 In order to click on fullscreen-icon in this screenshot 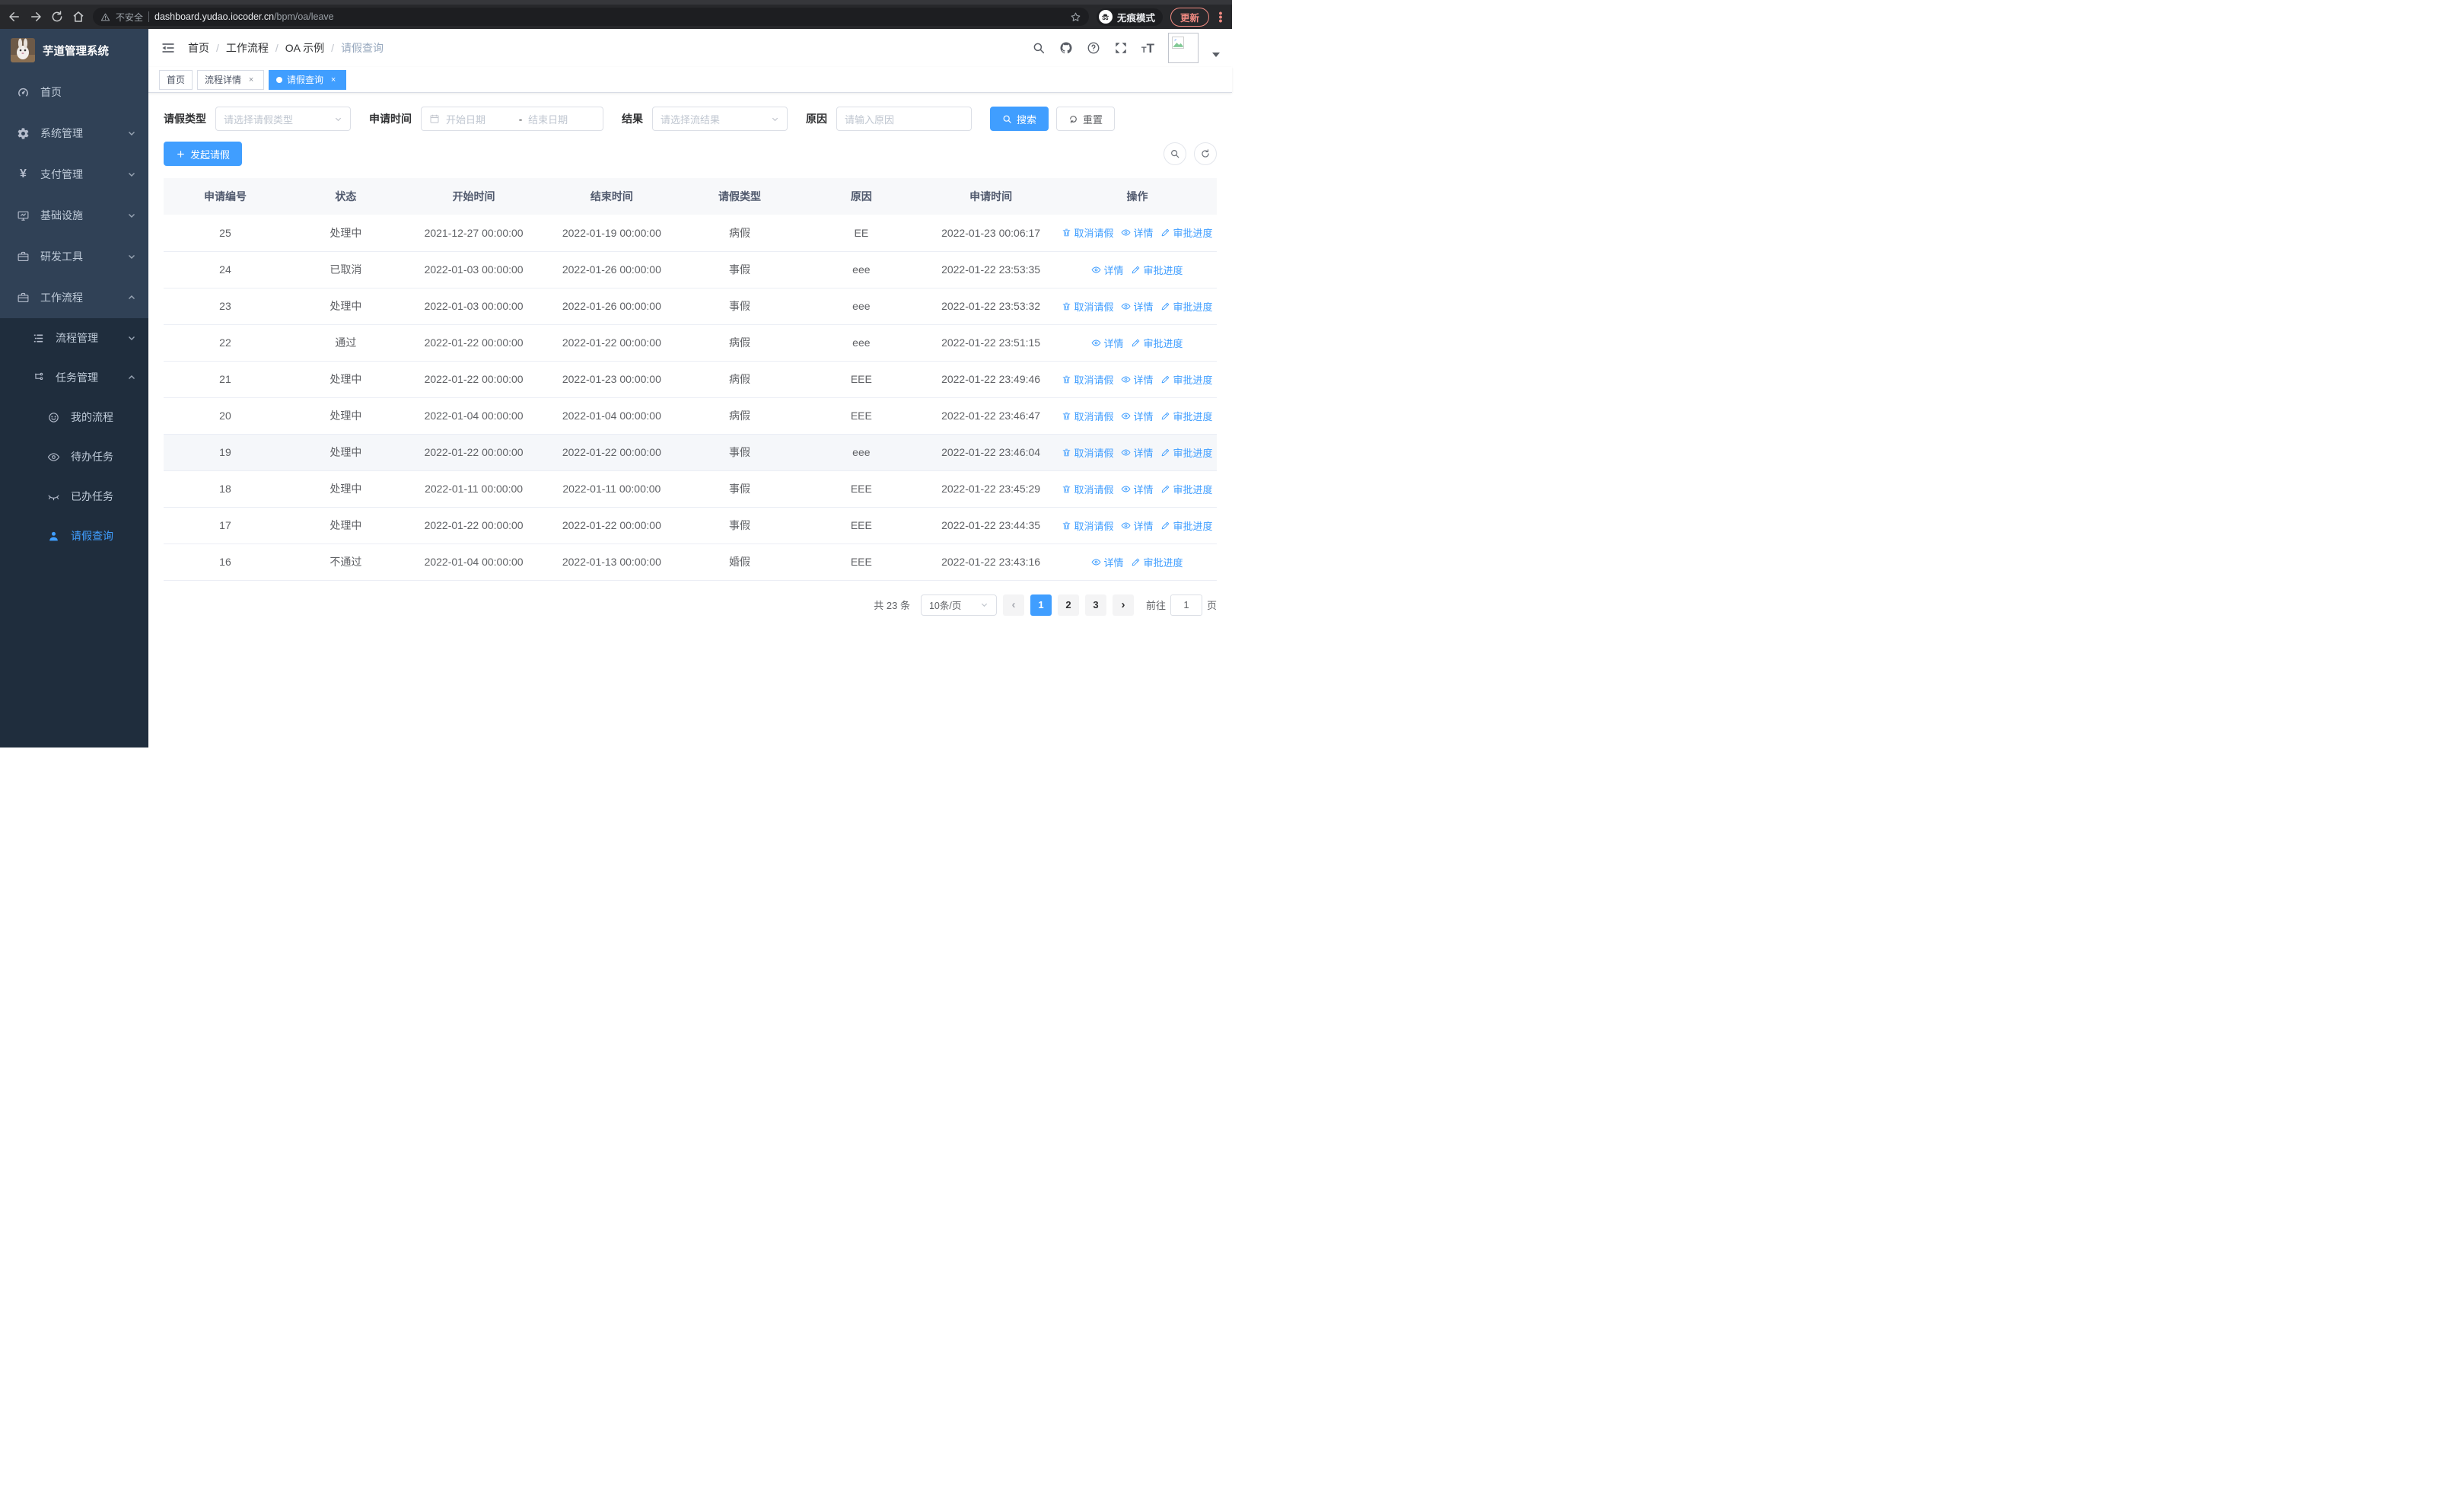, I will do `click(1121, 48)`.